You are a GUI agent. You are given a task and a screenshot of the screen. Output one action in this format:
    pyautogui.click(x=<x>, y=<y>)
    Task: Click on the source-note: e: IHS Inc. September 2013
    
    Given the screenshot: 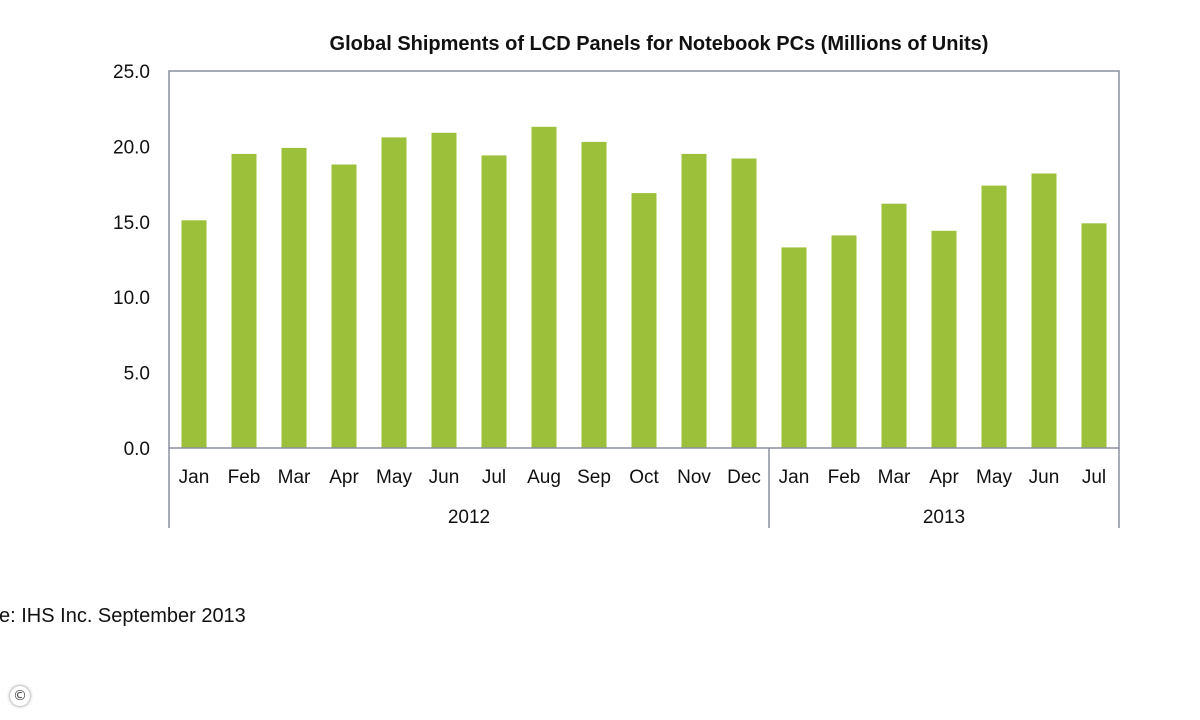 What is the action you would take?
    pyautogui.click(x=123, y=616)
    